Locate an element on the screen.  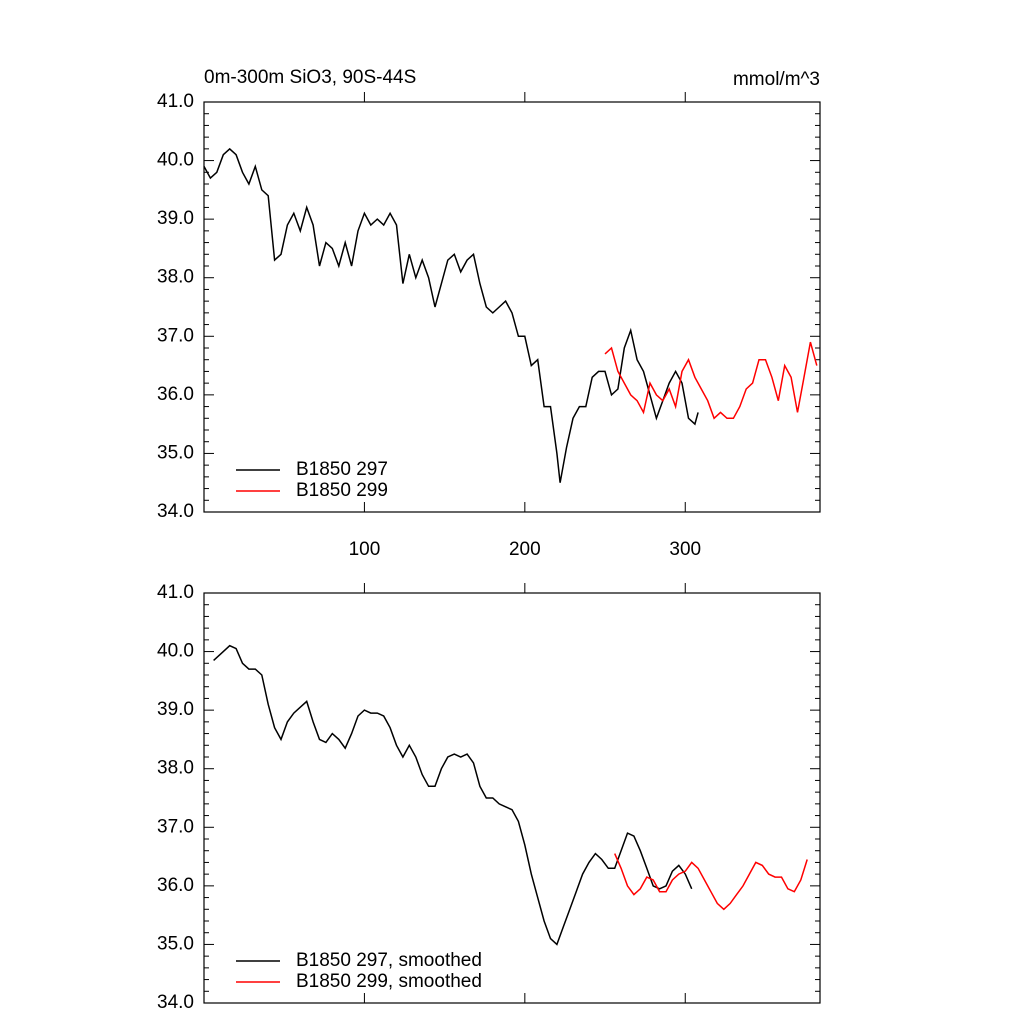
units-label: mmol/m^3 is located at coordinates (776, 79).